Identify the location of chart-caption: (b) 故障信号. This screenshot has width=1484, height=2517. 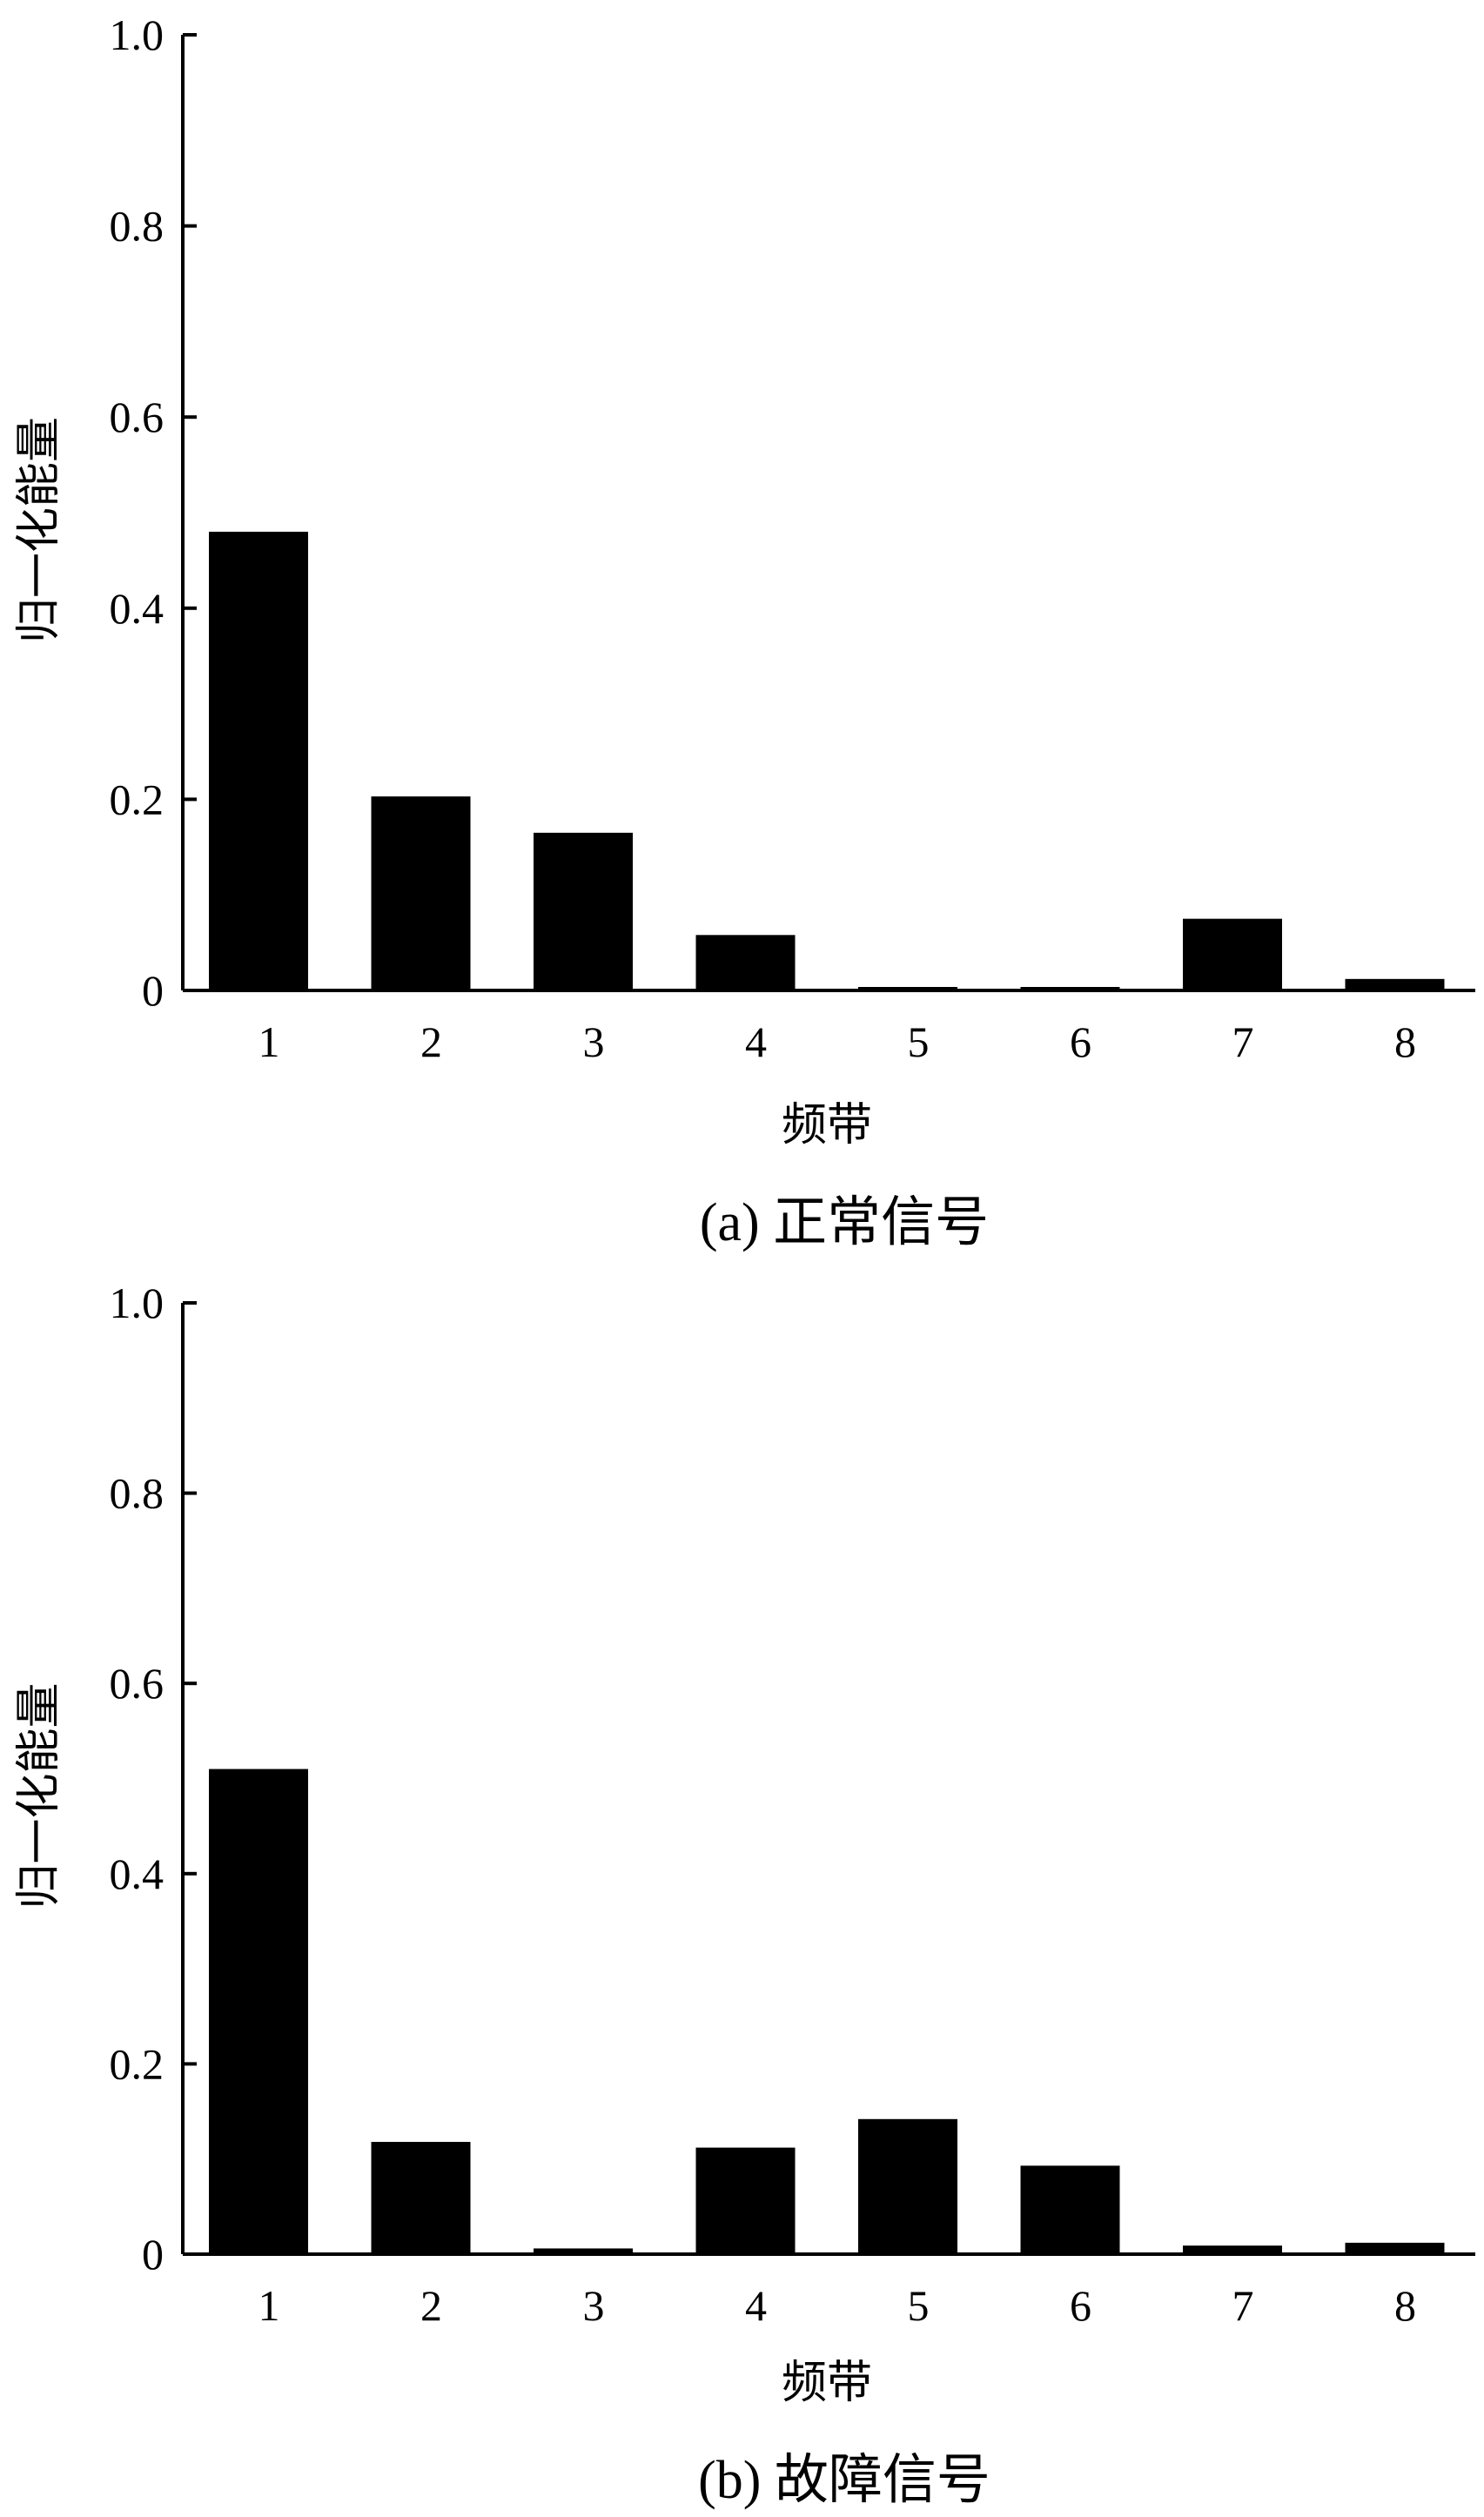
(844, 2480).